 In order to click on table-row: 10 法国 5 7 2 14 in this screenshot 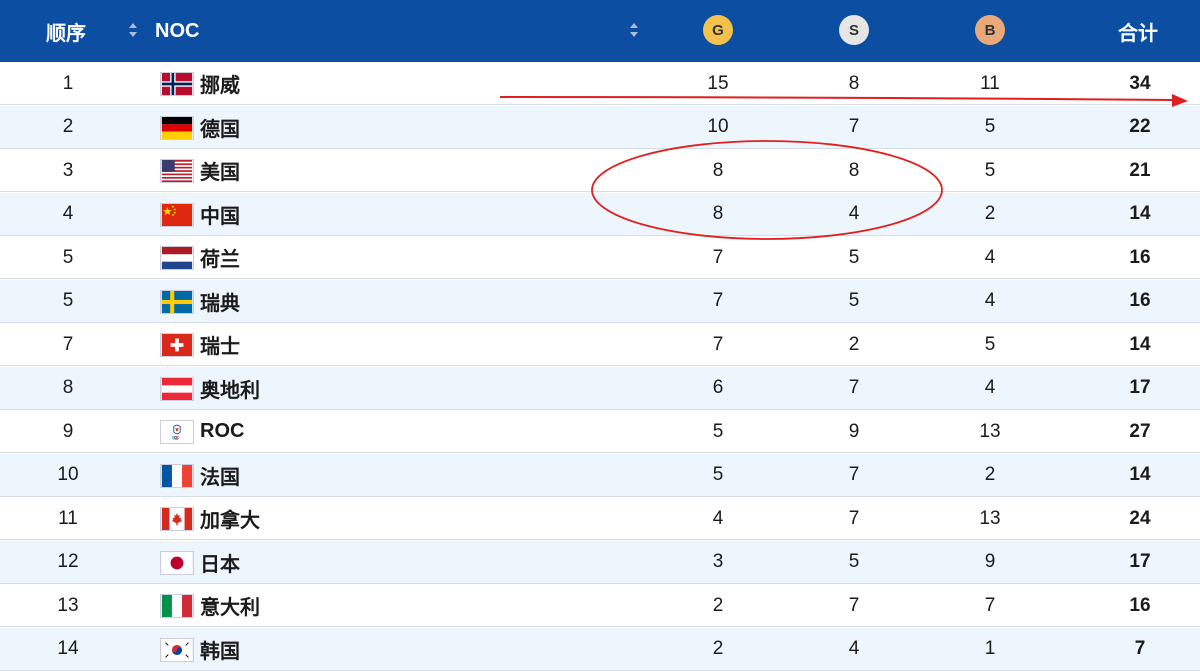, I will do `click(600, 475)`.